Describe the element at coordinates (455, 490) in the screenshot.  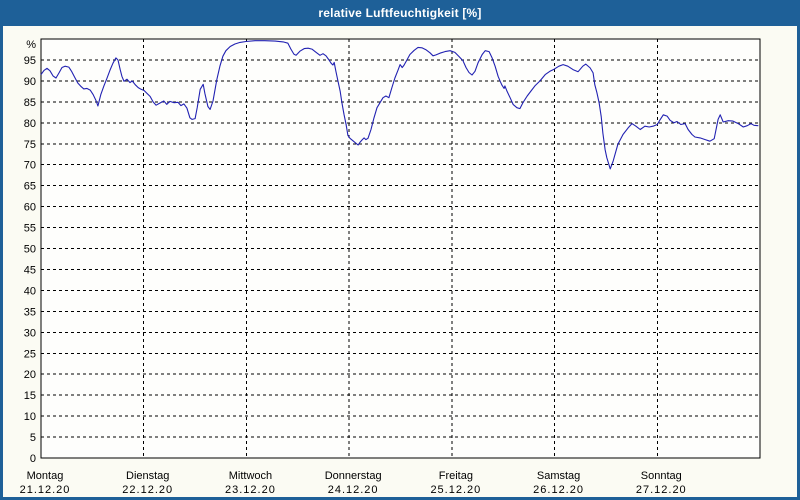
I see `day-date-label: 25.12.20` at that location.